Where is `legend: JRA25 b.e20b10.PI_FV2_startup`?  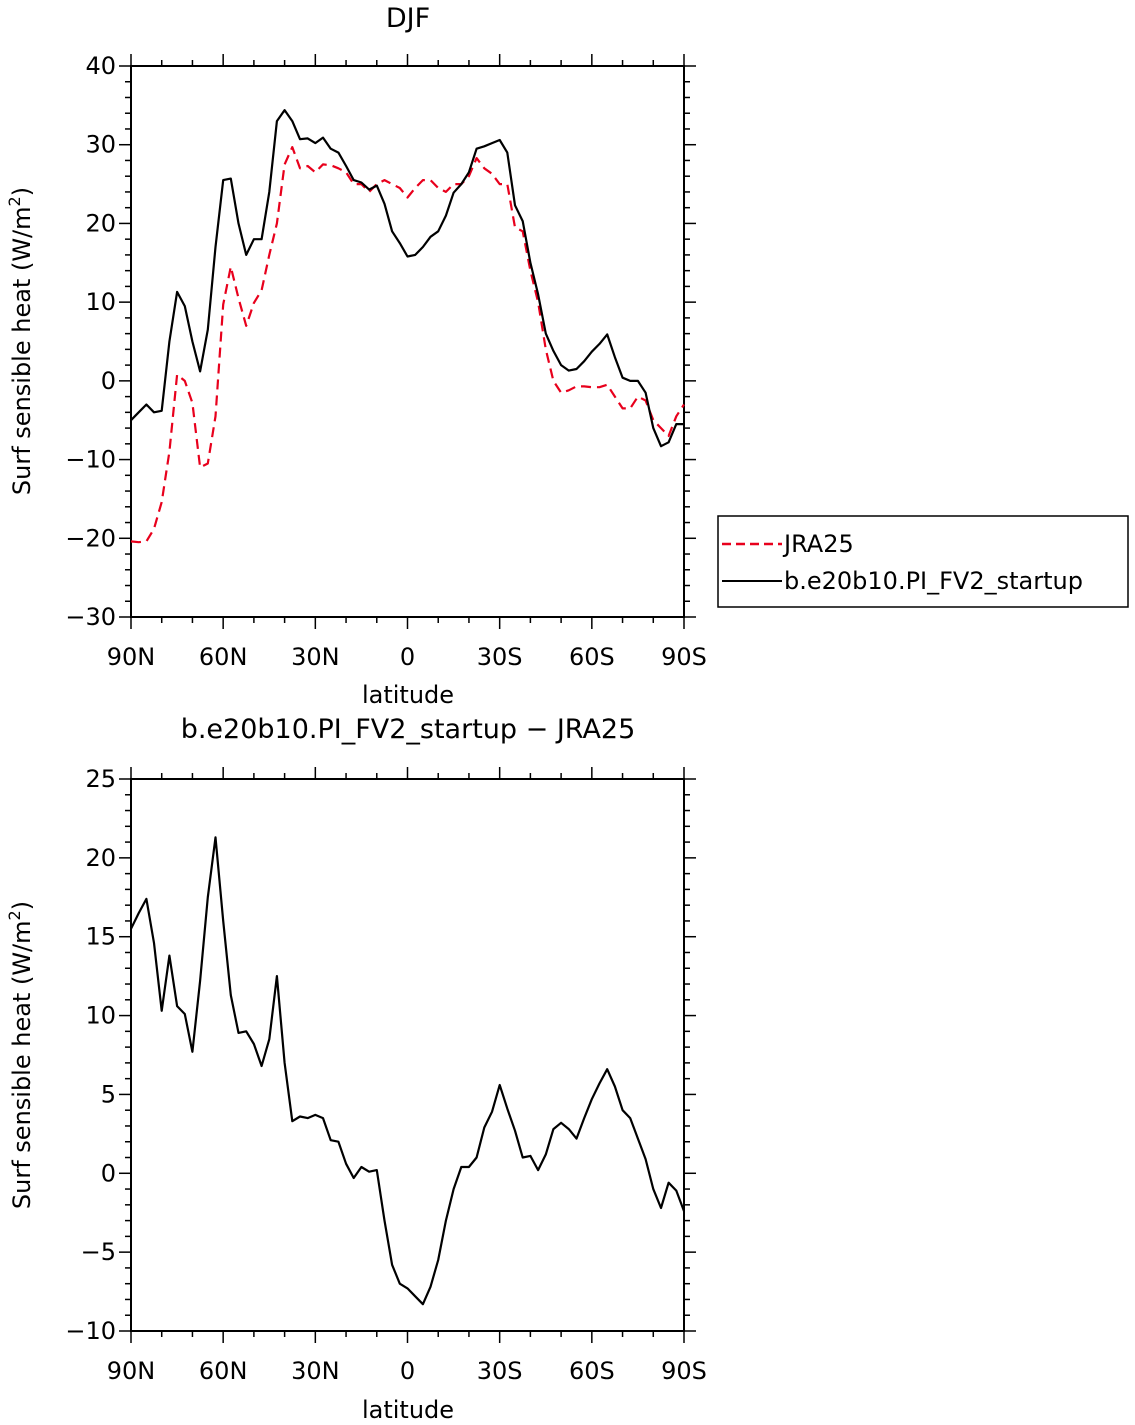 legend: JRA25 b.e20b10.PI_FV2_startup is located at coordinates (923, 561).